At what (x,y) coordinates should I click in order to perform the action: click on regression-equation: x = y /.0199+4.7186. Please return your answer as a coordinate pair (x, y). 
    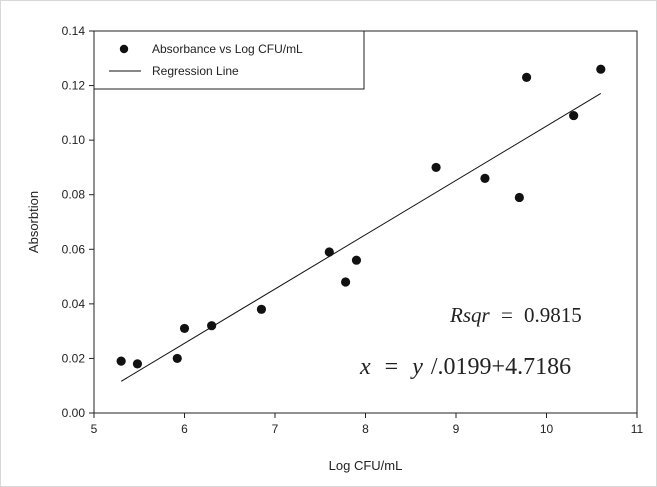
    Looking at the image, I should click on (465, 367).